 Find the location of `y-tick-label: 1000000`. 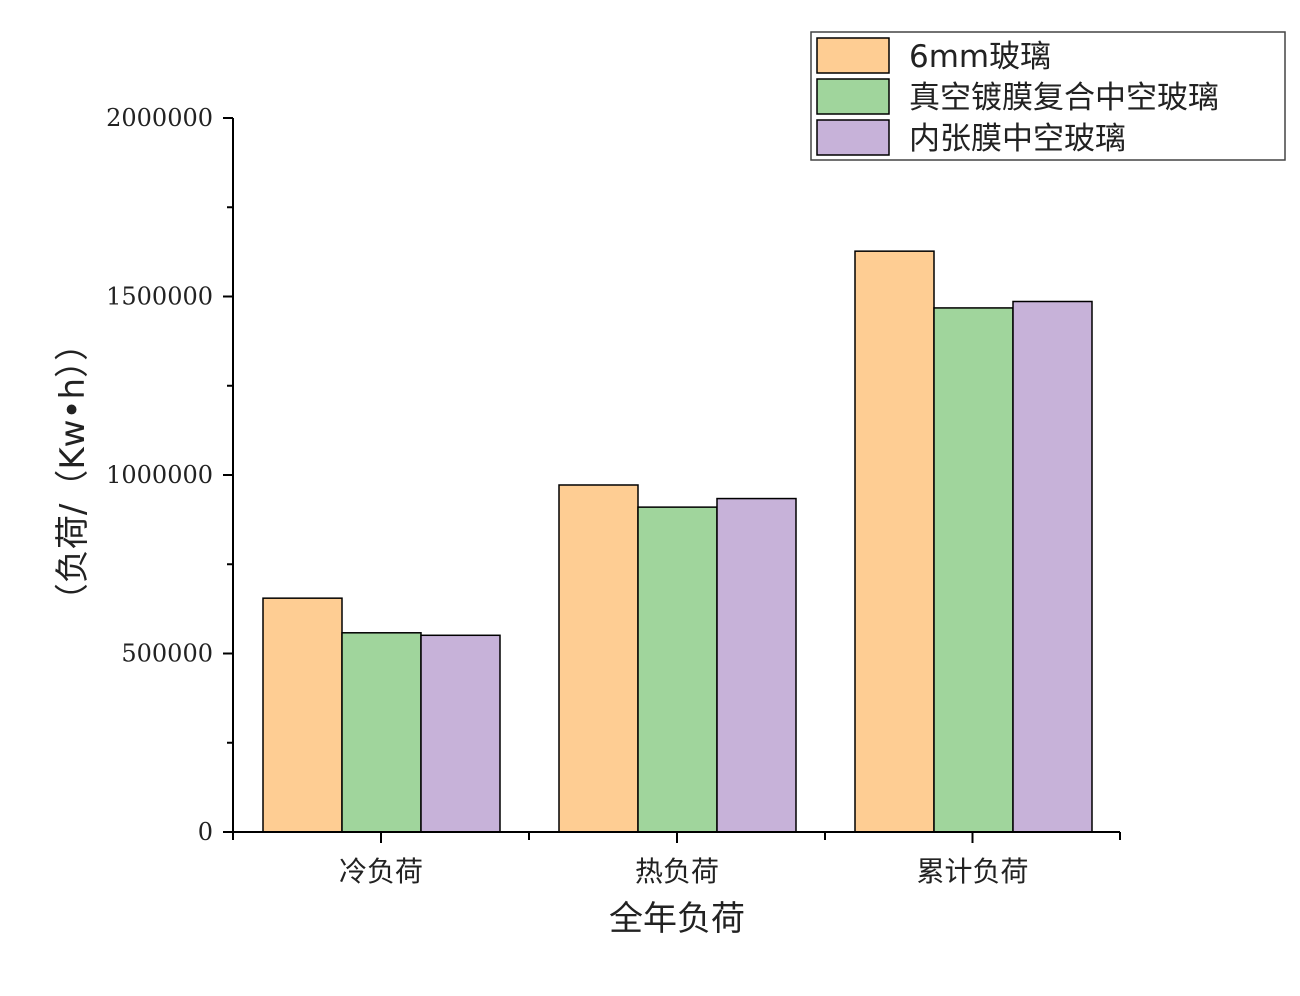

y-tick-label: 1000000 is located at coordinates (159, 475).